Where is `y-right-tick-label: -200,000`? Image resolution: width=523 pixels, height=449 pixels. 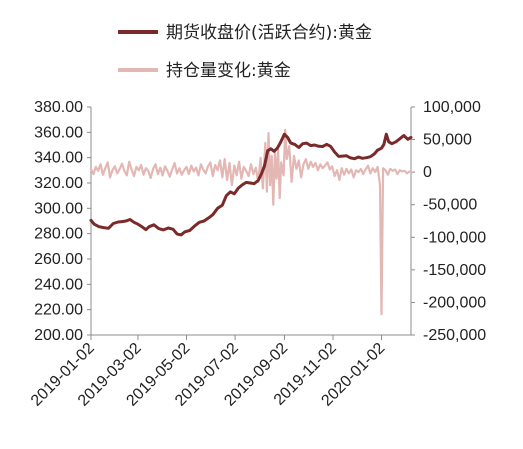 y-right-tick-label: -200,000 is located at coordinates (454, 302).